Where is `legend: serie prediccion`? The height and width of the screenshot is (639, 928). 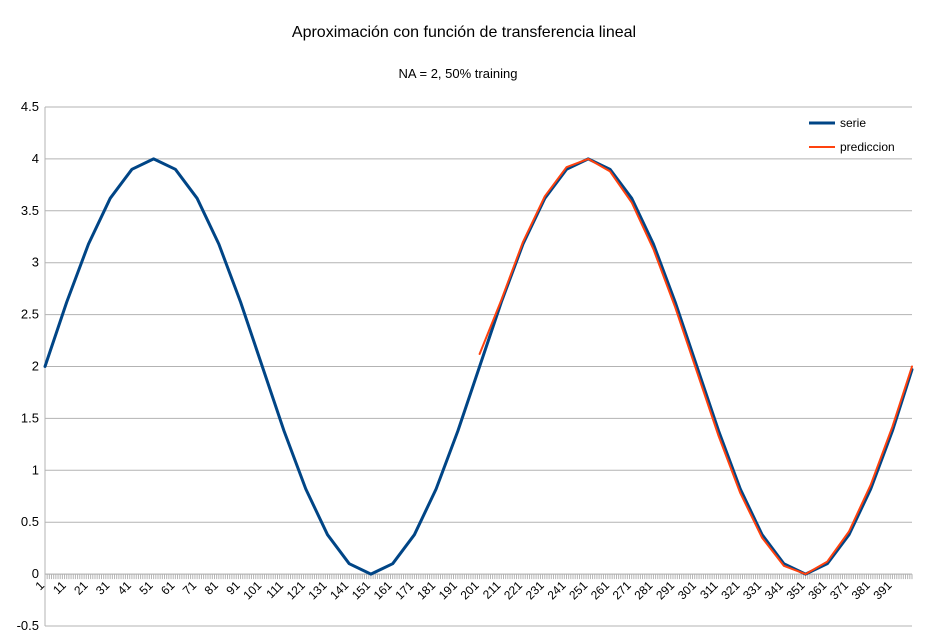 legend: serie prediccion is located at coordinates (852, 135).